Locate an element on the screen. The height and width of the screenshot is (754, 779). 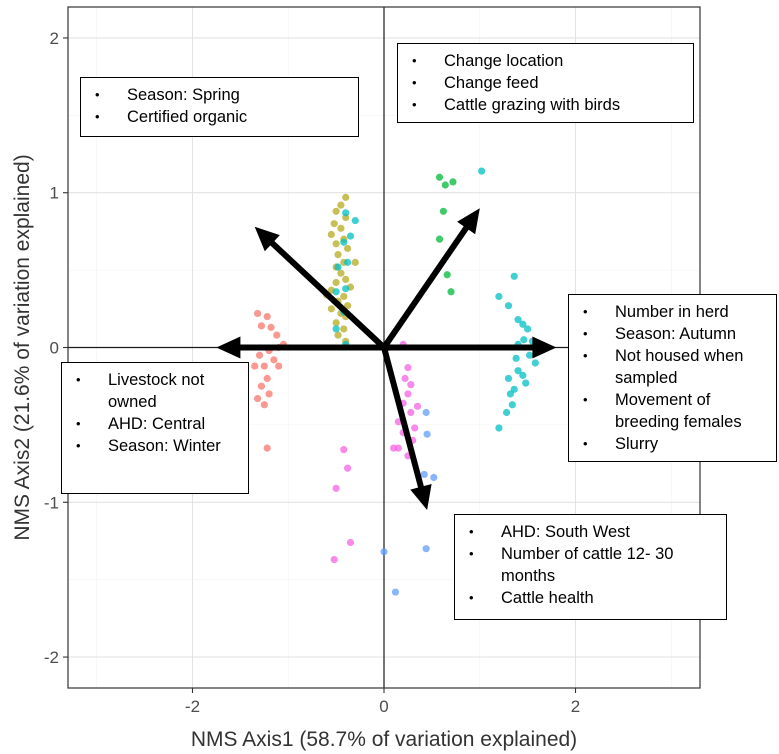
annotation-item: Not housed when sampled is located at coordinates (674, 367).